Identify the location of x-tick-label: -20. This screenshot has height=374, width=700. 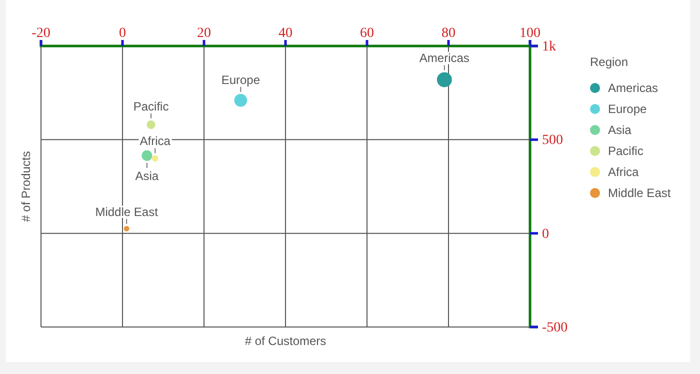
(41, 33).